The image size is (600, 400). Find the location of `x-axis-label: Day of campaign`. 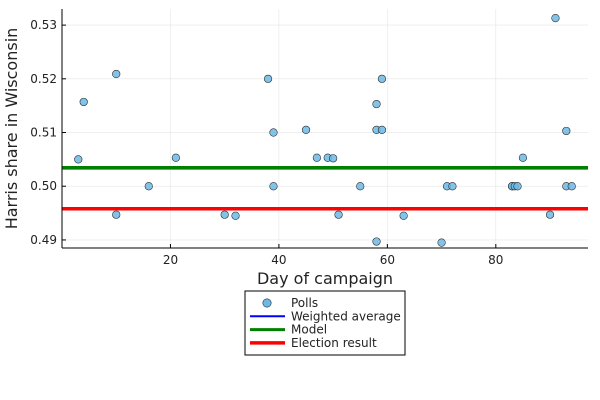

x-axis-label: Day of campaign is located at coordinates (325, 278).